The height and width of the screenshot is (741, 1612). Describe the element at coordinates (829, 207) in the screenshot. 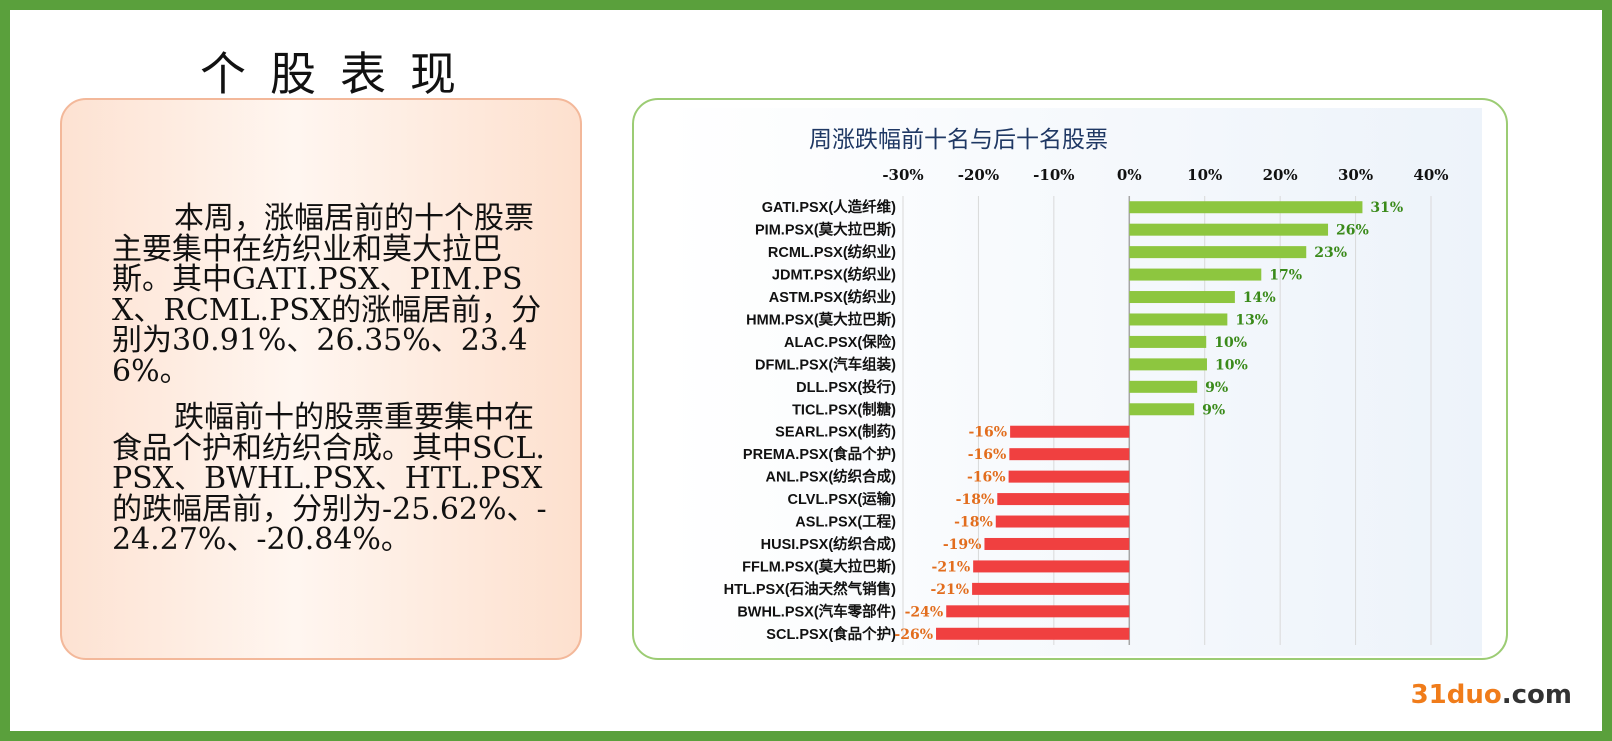

I see `category-label: GATI.PSX(人造纤维)` at that location.